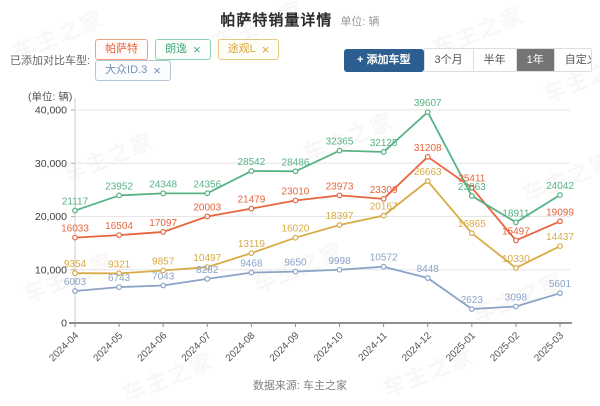 This screenshot has height=406, width=600. What do you see at coordinates (384, 60) in the screenshot?
I see `add-model-button: + 添加车型` at bounding box center [384, 60].